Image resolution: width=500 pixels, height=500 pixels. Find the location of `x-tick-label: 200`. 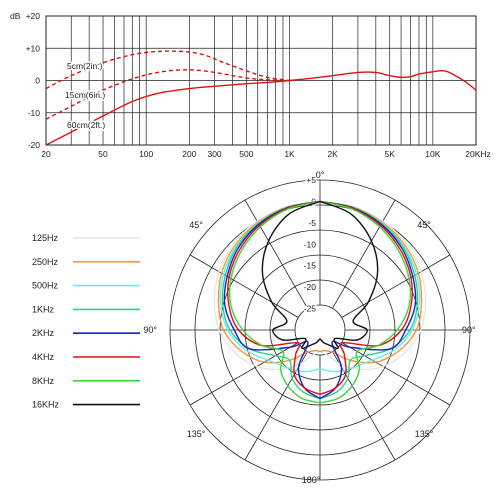

x-tick-label: 200 is located at coordinates (189, 154).